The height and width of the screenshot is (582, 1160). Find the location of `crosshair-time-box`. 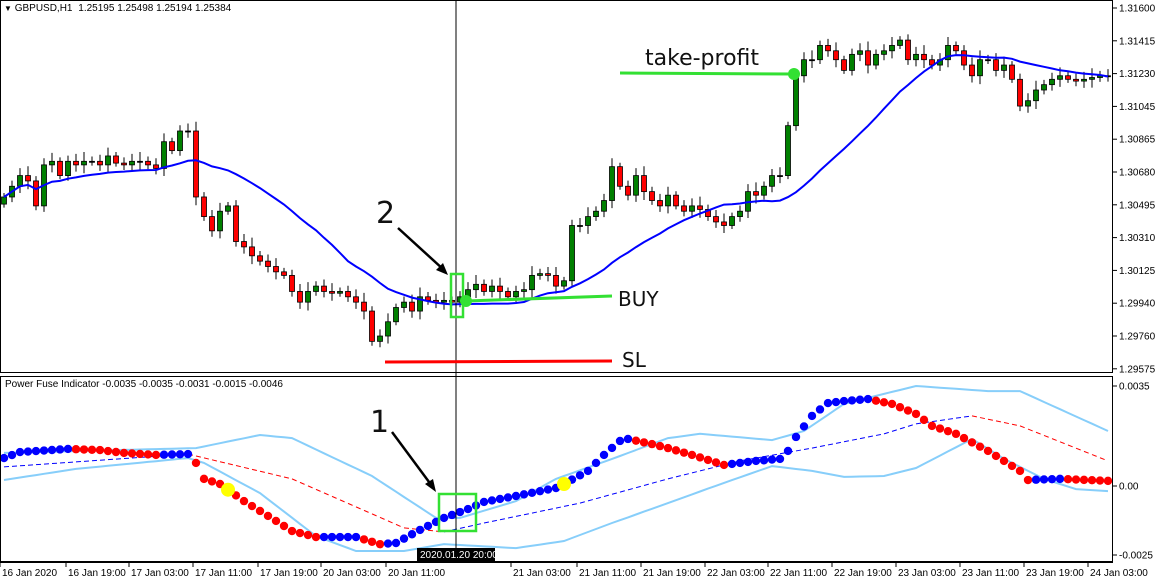

crosshair-time-box is located at coordinates (456, 554).